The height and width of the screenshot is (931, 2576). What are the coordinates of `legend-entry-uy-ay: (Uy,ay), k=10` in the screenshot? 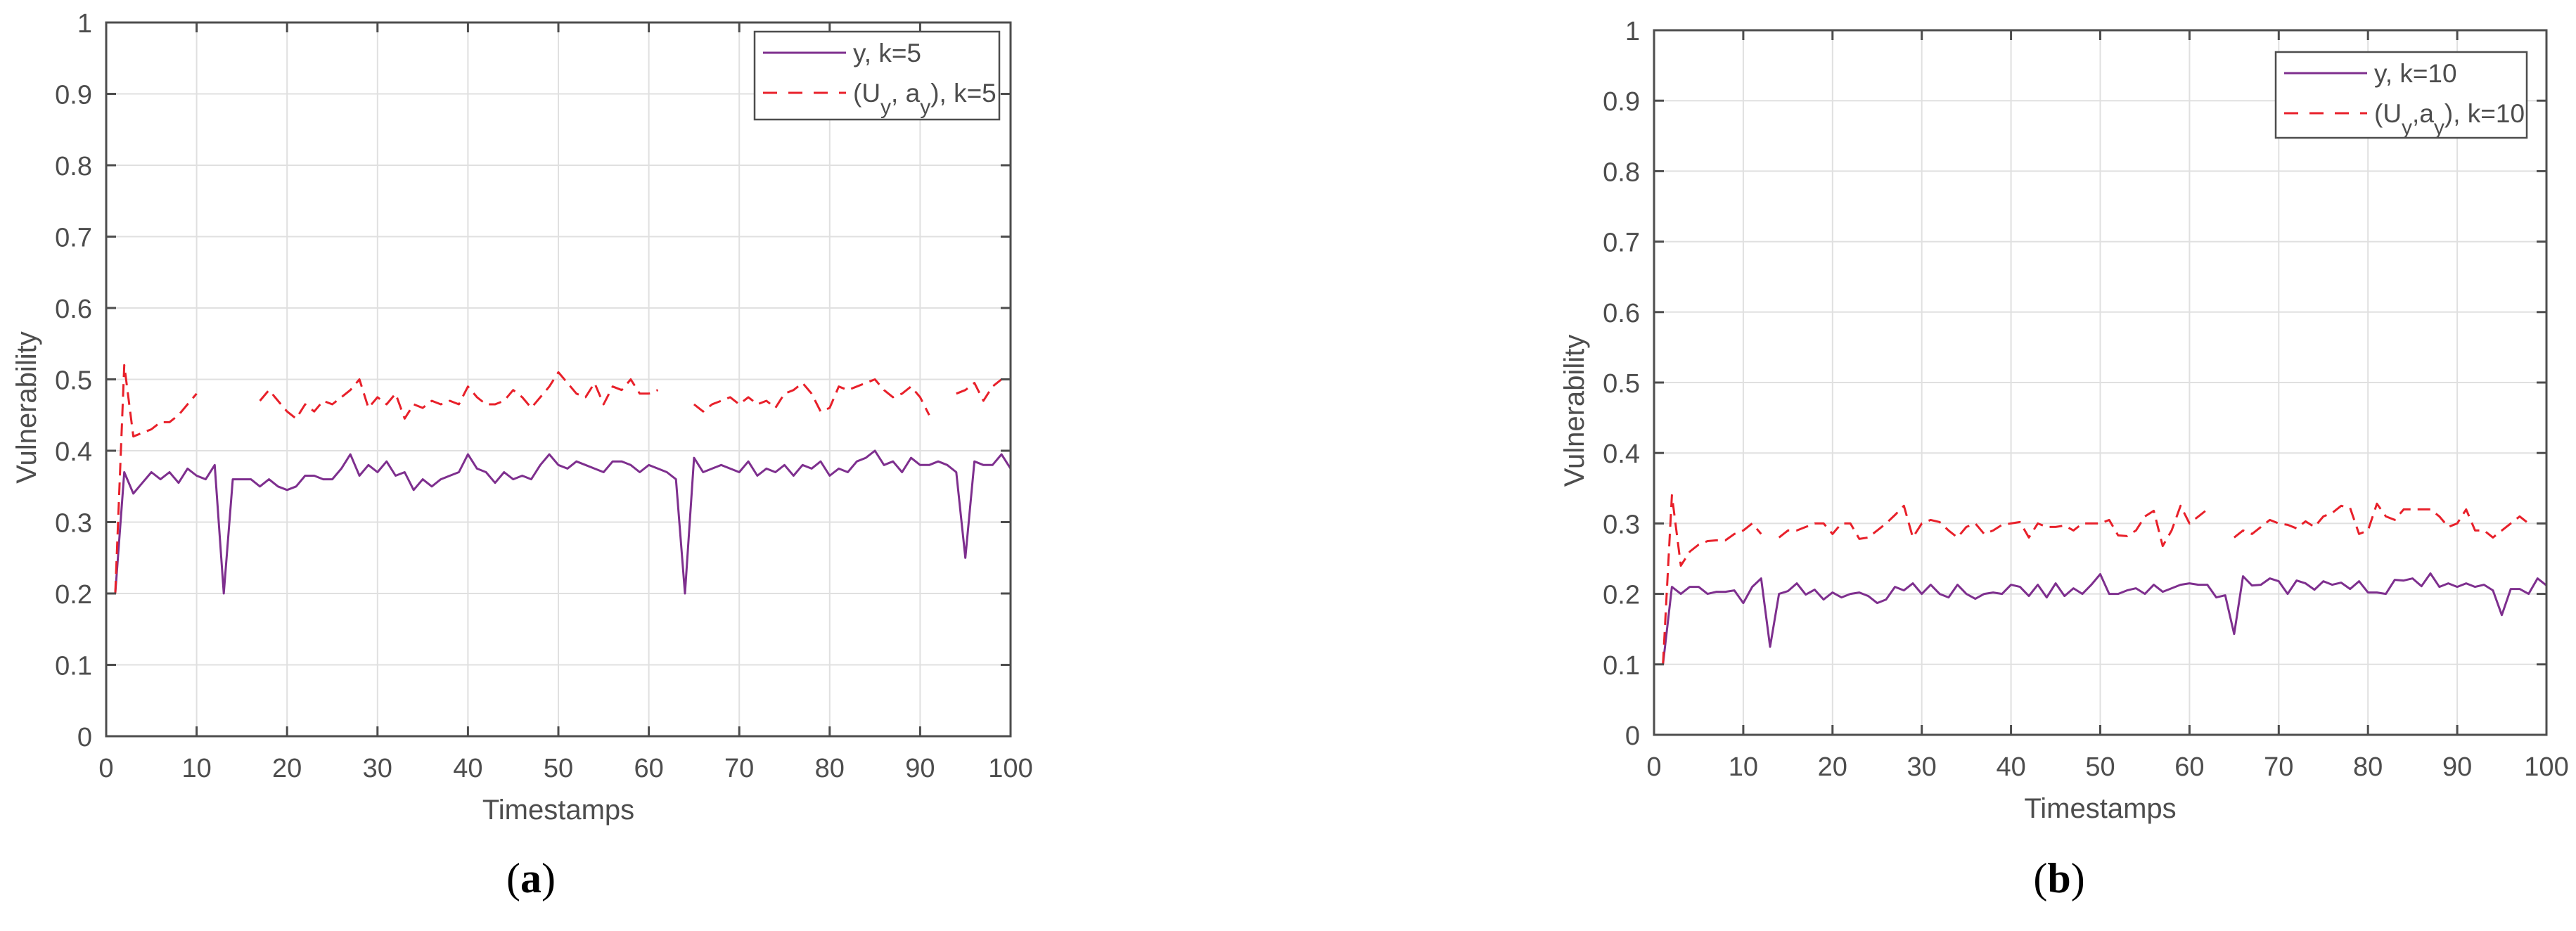 It's located at (2449, 119).